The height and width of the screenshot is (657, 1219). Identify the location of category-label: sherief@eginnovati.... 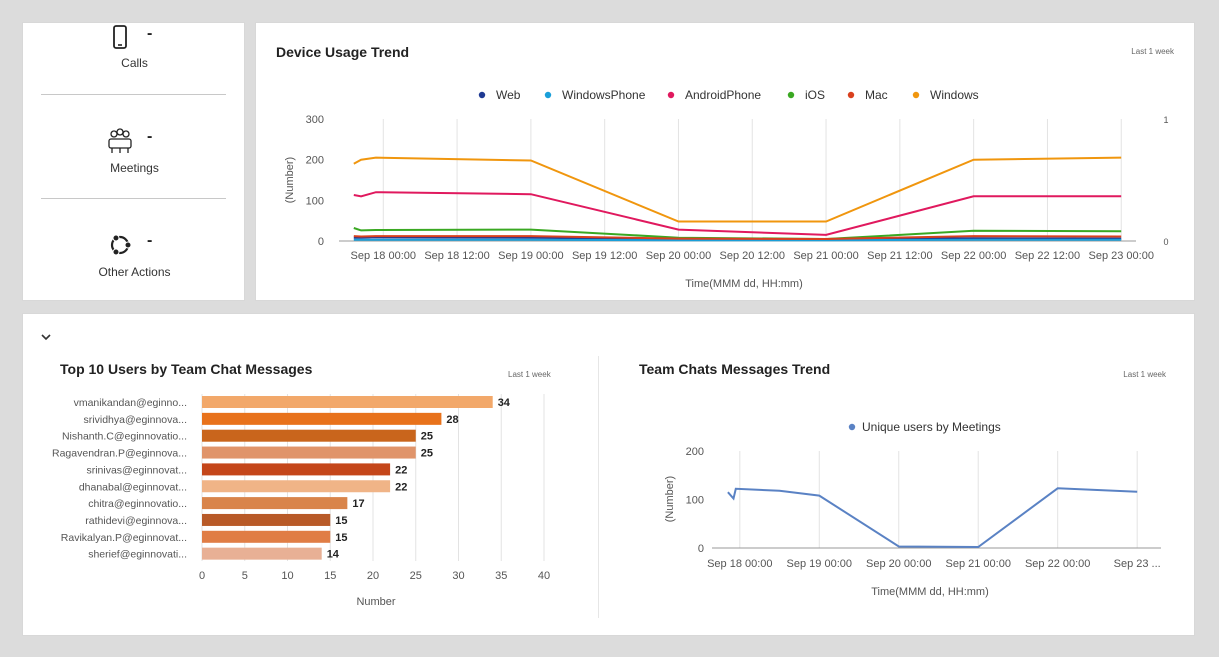
(137, 555).